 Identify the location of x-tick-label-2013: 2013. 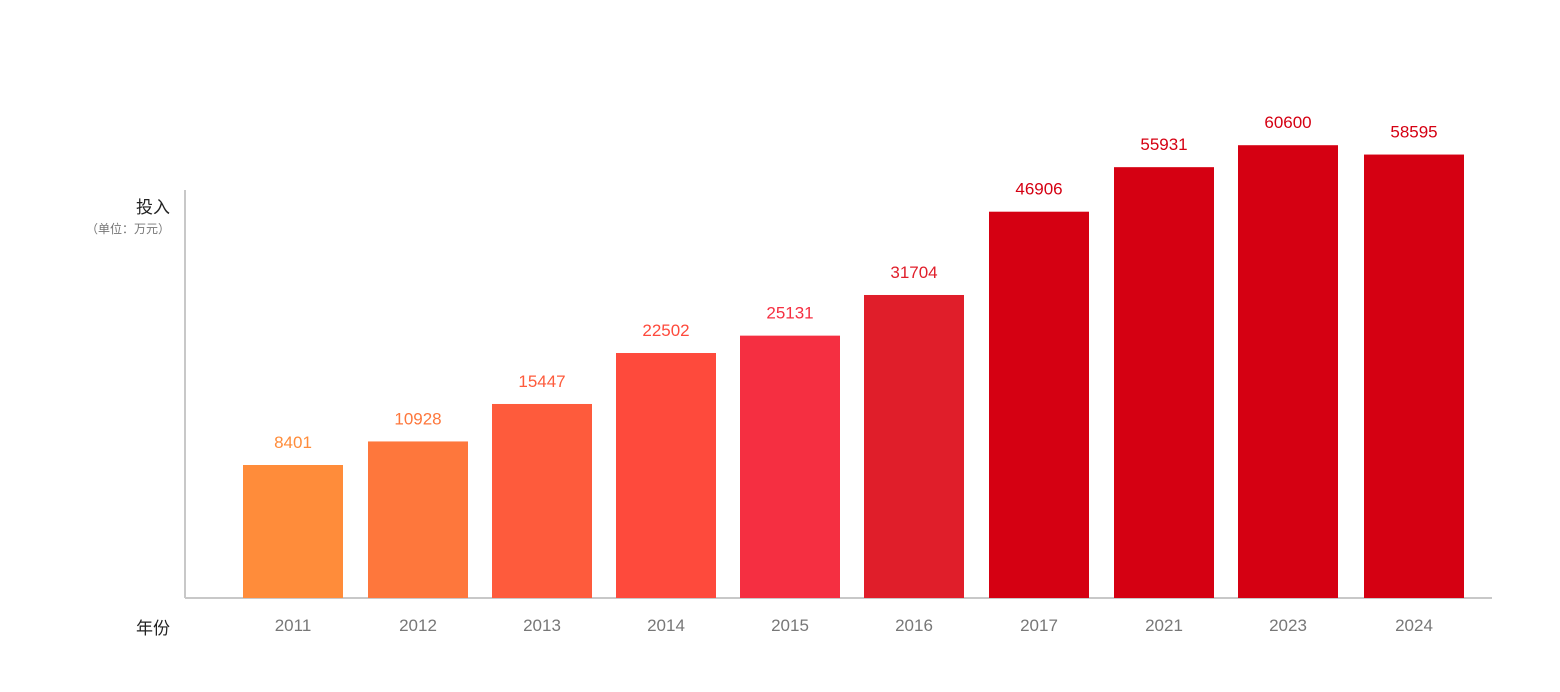
(542, 625).